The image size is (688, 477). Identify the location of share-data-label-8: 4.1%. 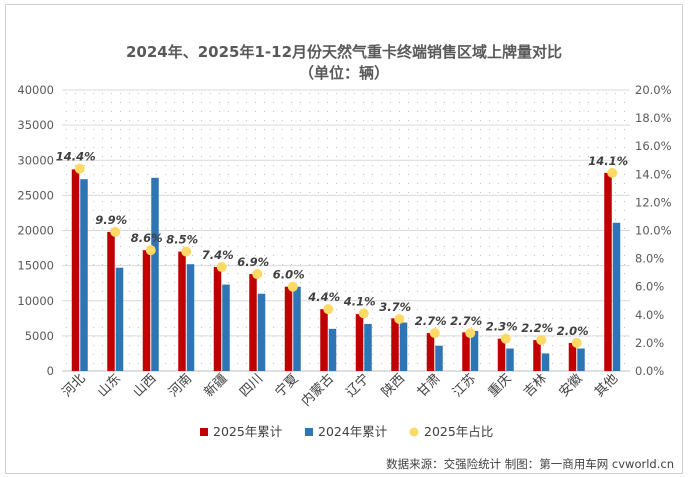
(359, 301).